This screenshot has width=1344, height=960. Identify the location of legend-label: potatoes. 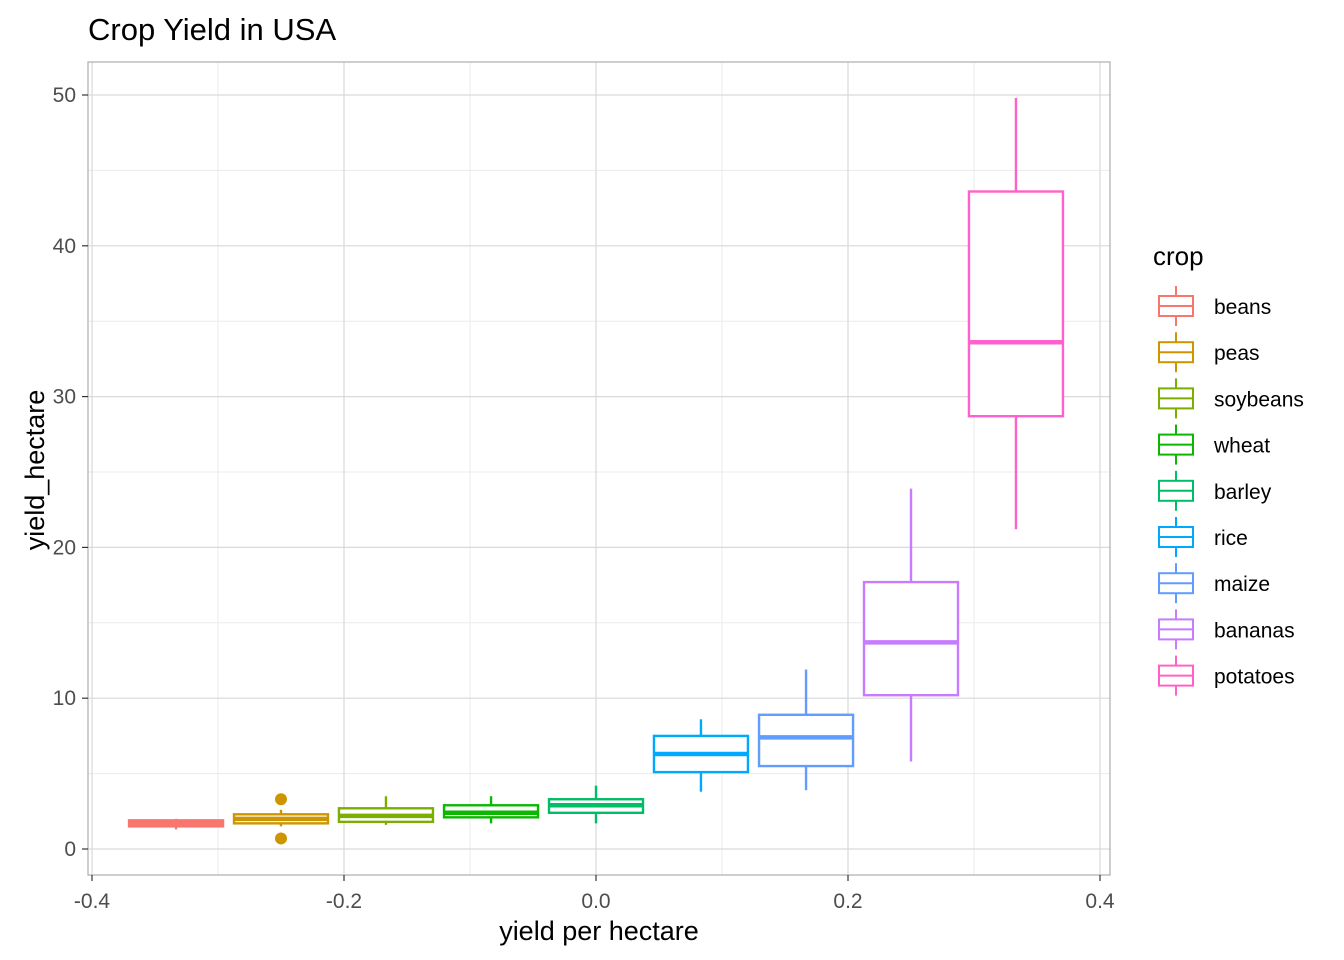
(1254, 677).